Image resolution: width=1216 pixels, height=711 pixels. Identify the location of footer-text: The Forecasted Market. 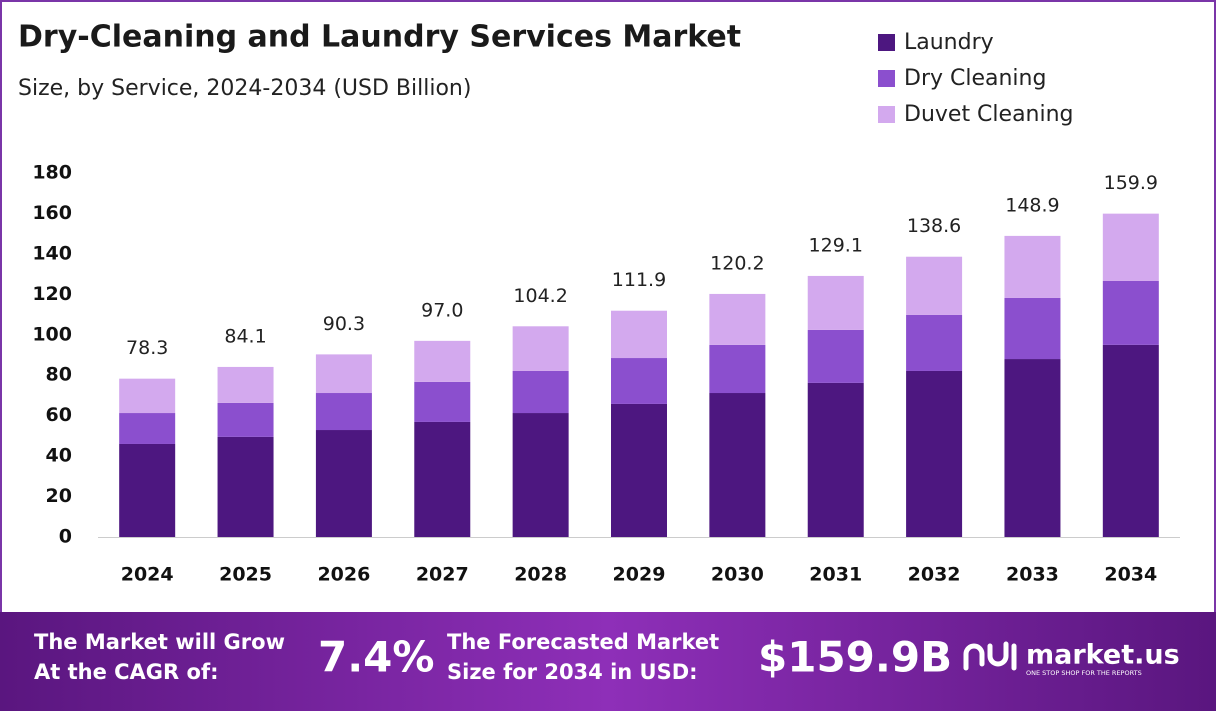
(583, 642).